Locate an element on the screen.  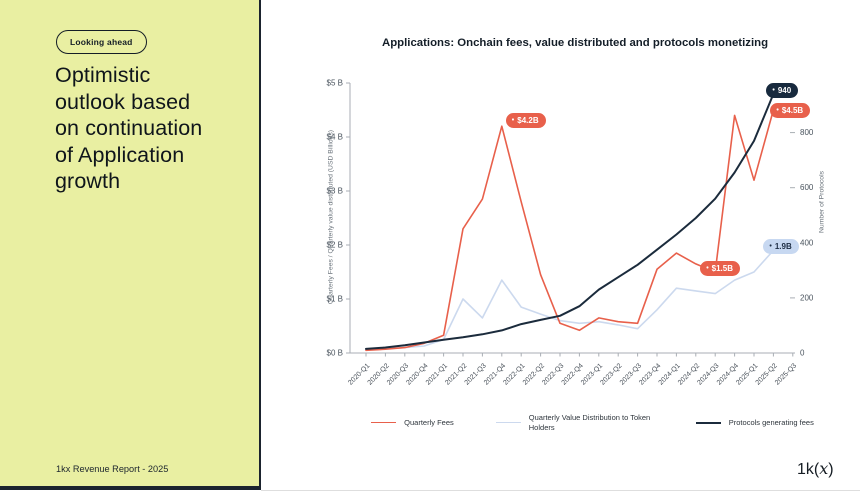
y-left-tick-label: $1 B is located at coordinates (335, 299).